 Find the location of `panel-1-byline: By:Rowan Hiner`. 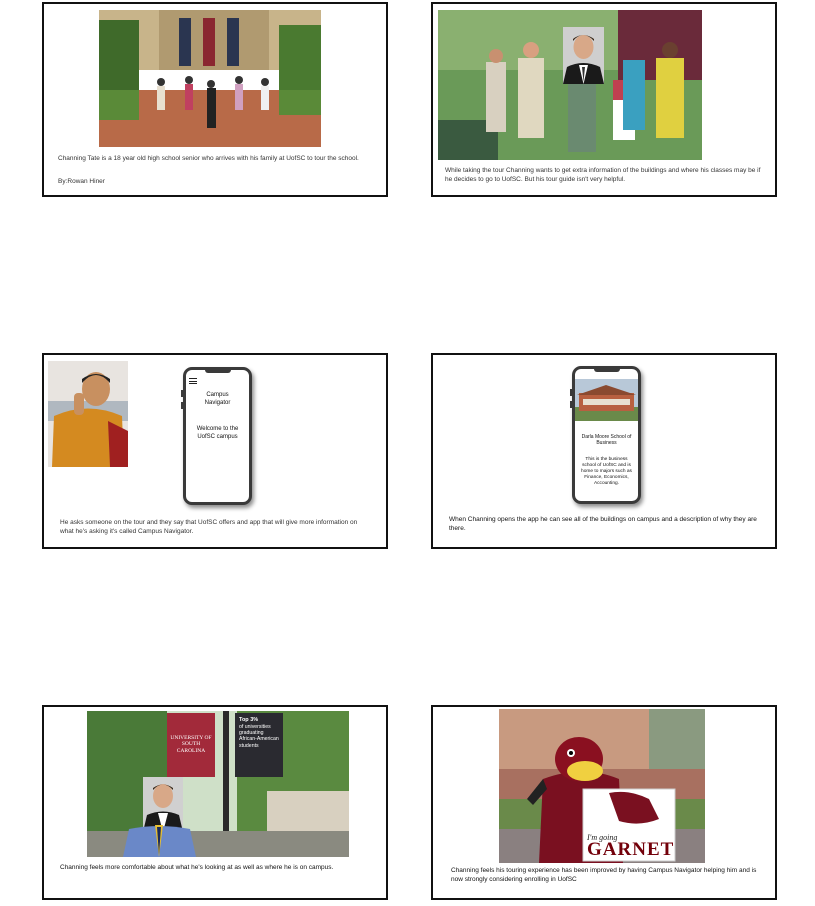

panel-1-byline: By:Rowan Hiner is located at coordinates (81, 181).